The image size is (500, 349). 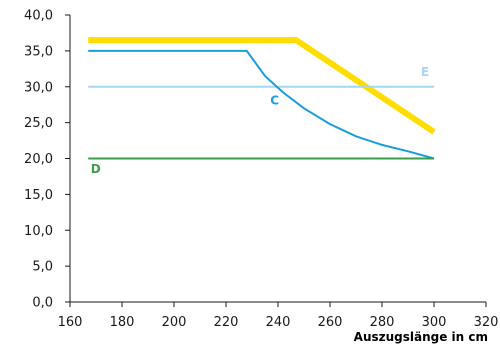 I want to click on x-axis-ticks: 160 180 200 220 240 260 280 300 320, so click(x=278, y=316).